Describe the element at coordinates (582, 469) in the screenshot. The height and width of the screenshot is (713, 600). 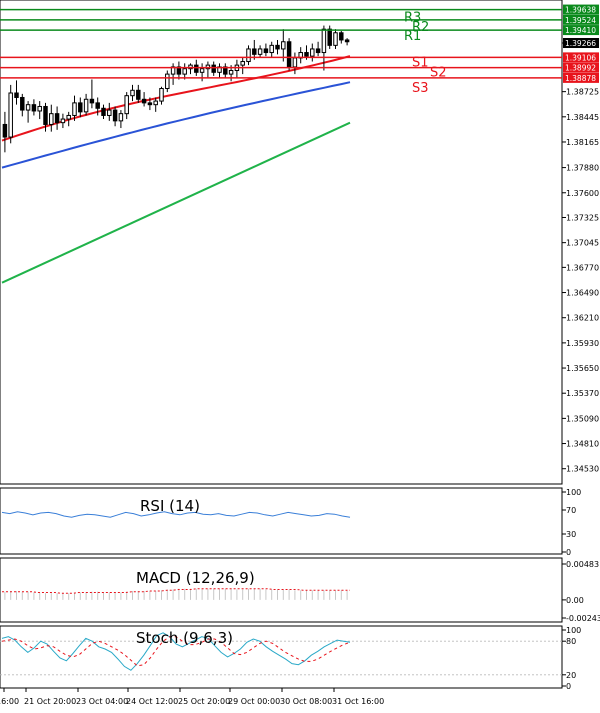
I see `price-tick-label: 1.34530` at that location.